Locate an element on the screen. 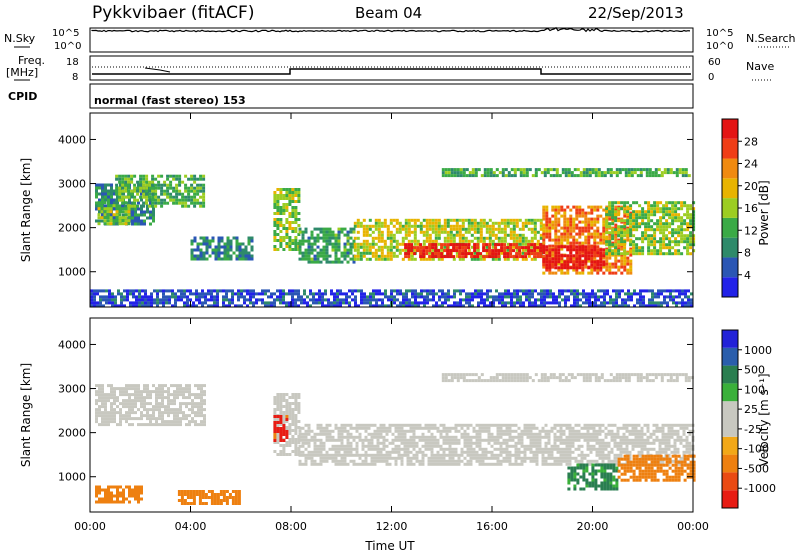 The image size is (800, 554). velocity-colorbar: 1000 500 100 25 -25 -100 -500 -1000 is located at coordinates (748, 419).